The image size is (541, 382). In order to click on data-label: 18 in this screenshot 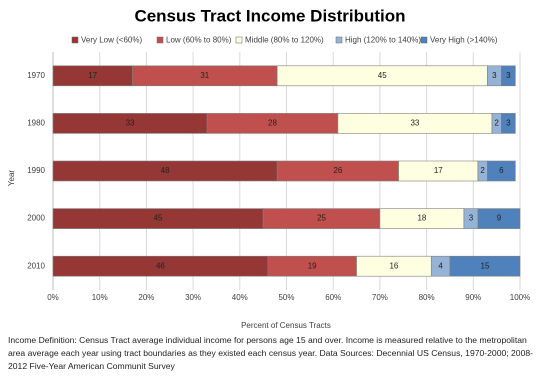, I will do `click(421, 218)`.